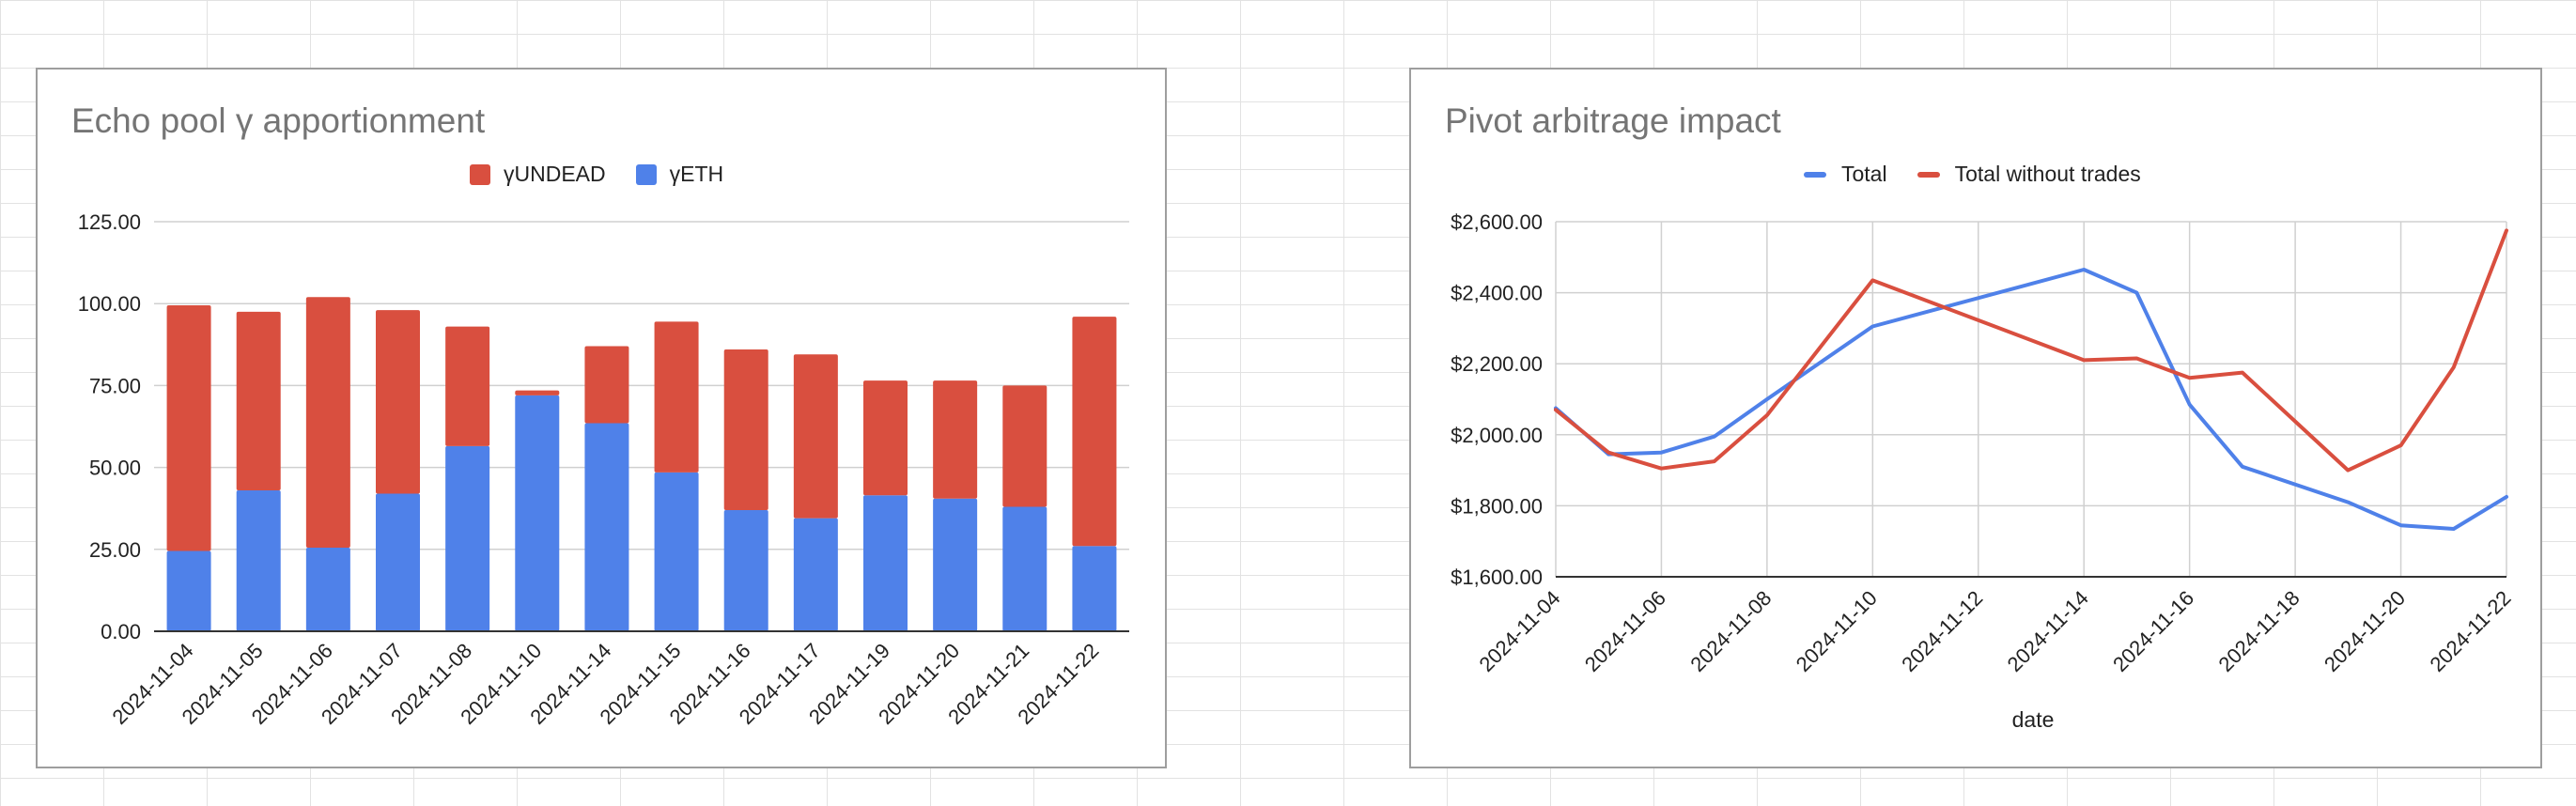 This screenshot has height=806, width=2576. I want to click on legend-item-total: Total, so click(1846, 174).